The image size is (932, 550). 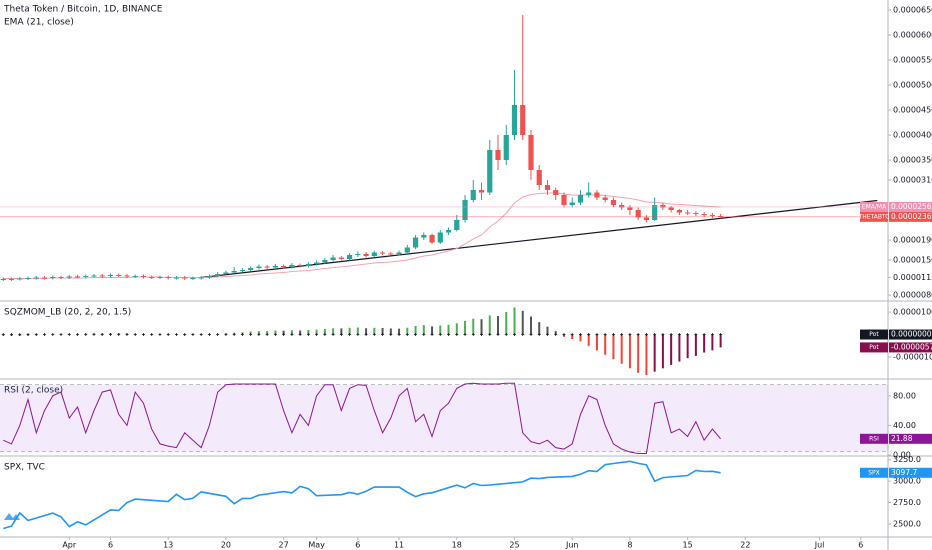 What do you see at coordinates (284, 545) in the screenshot?
I see `x-tick-label: 27` at bounding box center [284, 545].